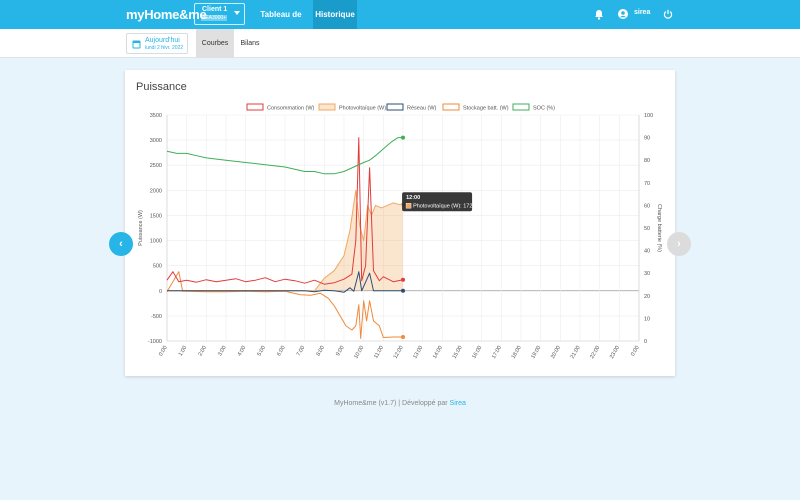  I want to click on y-axis-label: Puissance (W), so click(141, 228).